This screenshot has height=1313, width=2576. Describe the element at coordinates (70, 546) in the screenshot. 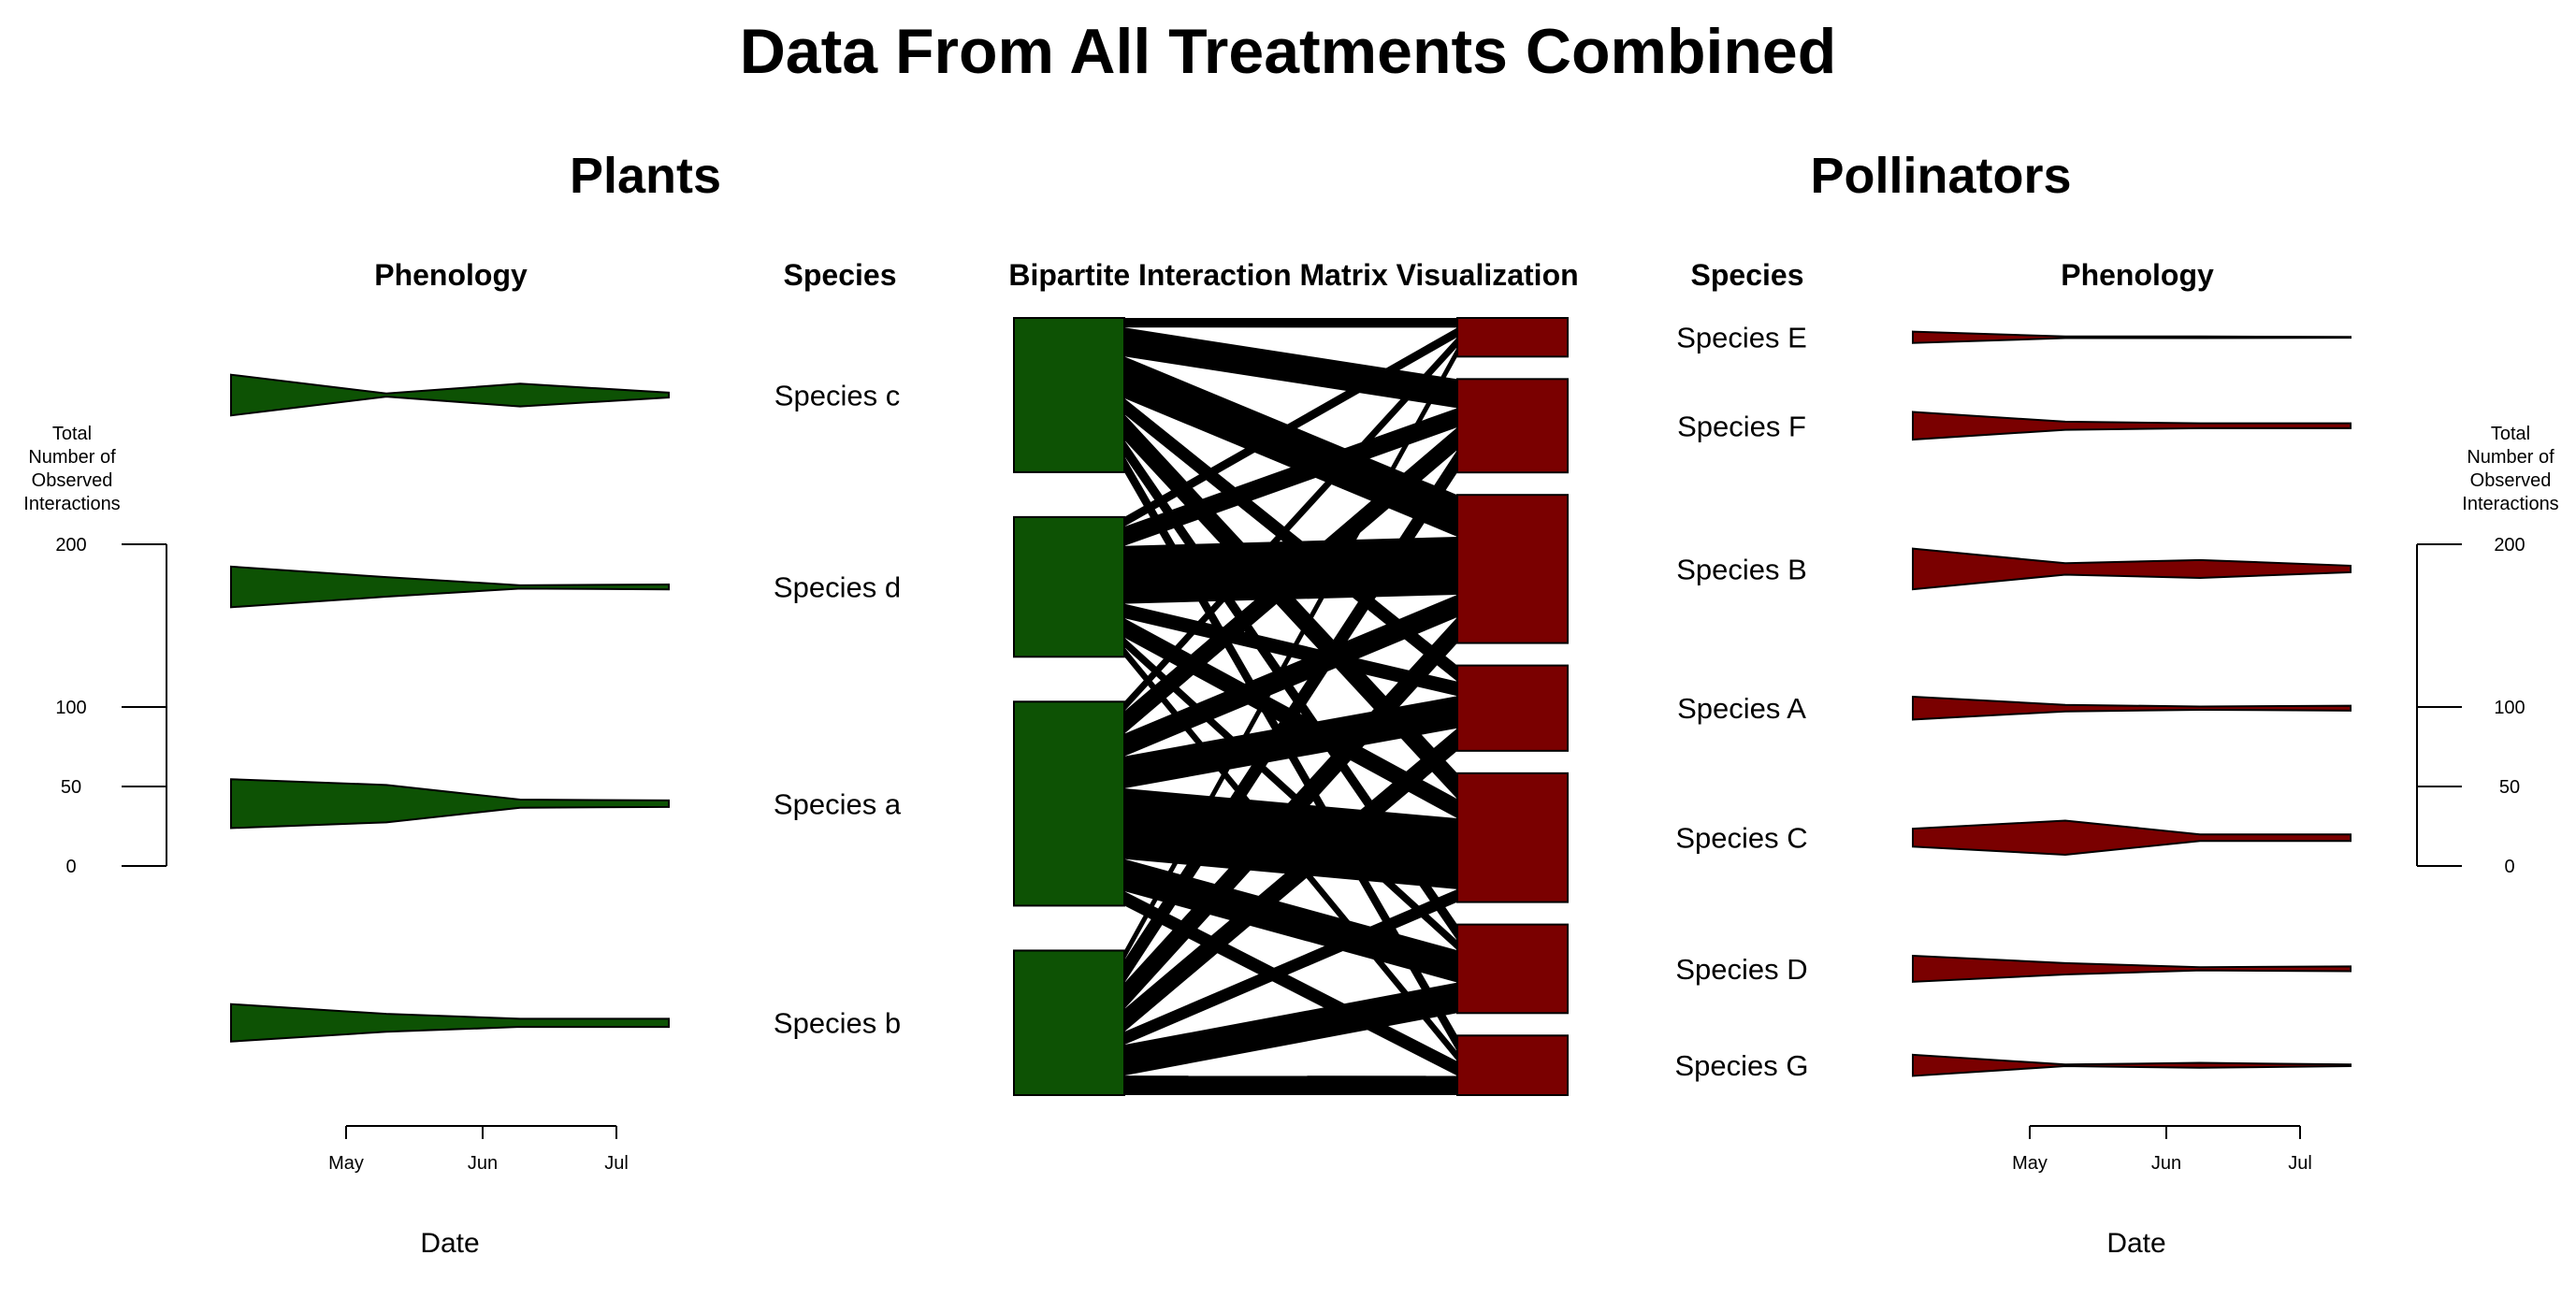

I see `plants-y-tick-label-200: 200` at that location.